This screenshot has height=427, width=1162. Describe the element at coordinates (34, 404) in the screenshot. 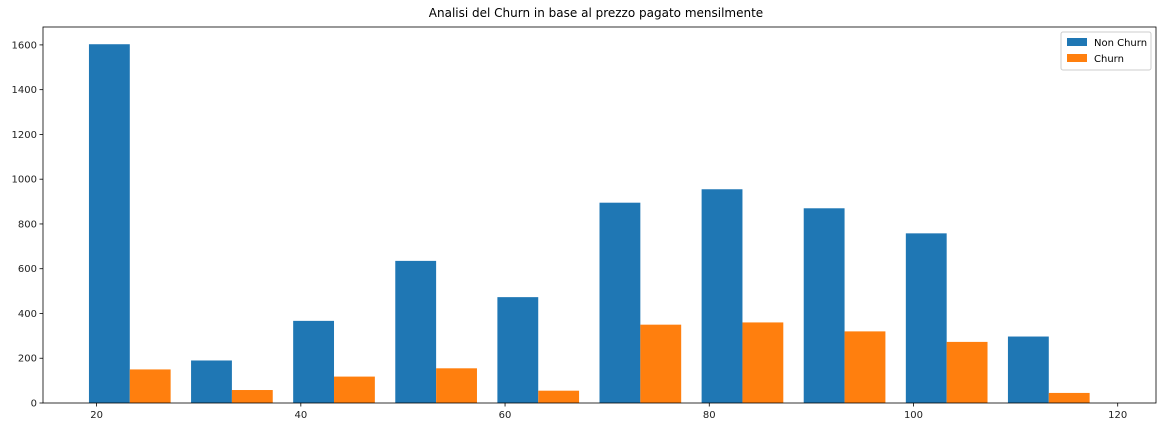

I see `y-tick-label: 0` at that location.